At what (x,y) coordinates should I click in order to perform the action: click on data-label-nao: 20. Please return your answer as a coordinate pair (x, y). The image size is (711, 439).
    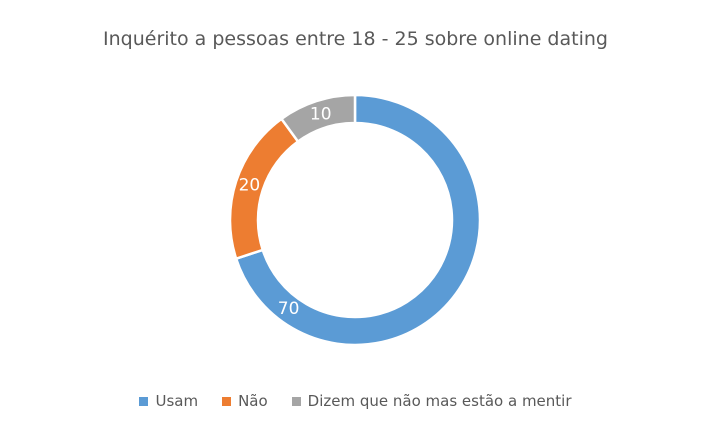
    Looking at the image, I should click on (250, 186).